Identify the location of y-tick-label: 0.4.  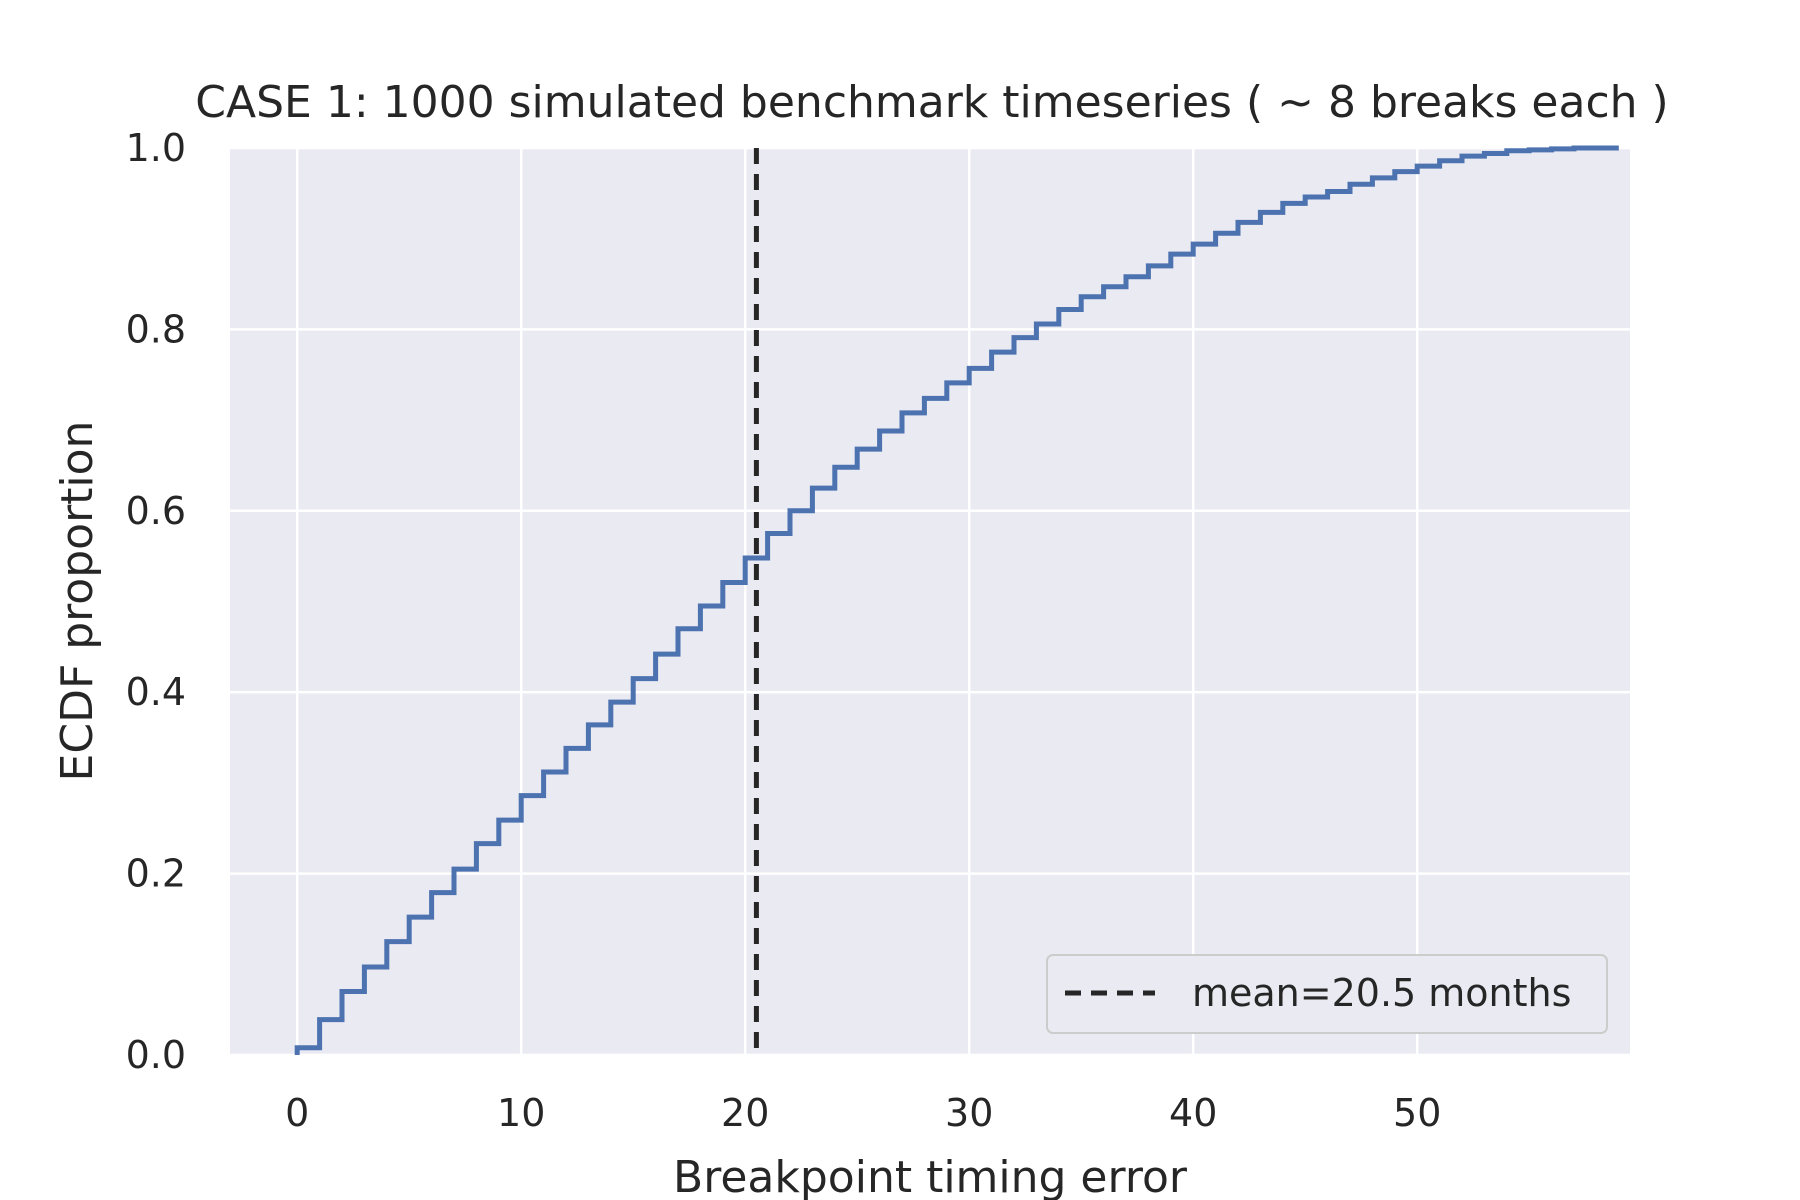
(156, 692).